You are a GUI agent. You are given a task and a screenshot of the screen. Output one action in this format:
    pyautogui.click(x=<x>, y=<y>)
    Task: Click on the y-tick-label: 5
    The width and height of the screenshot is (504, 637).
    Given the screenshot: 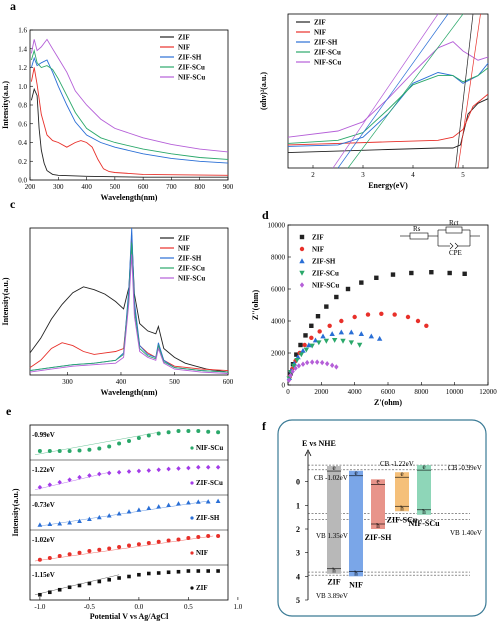 What is the action you would take?
    pyautogui.click(x=298, y=600)
    